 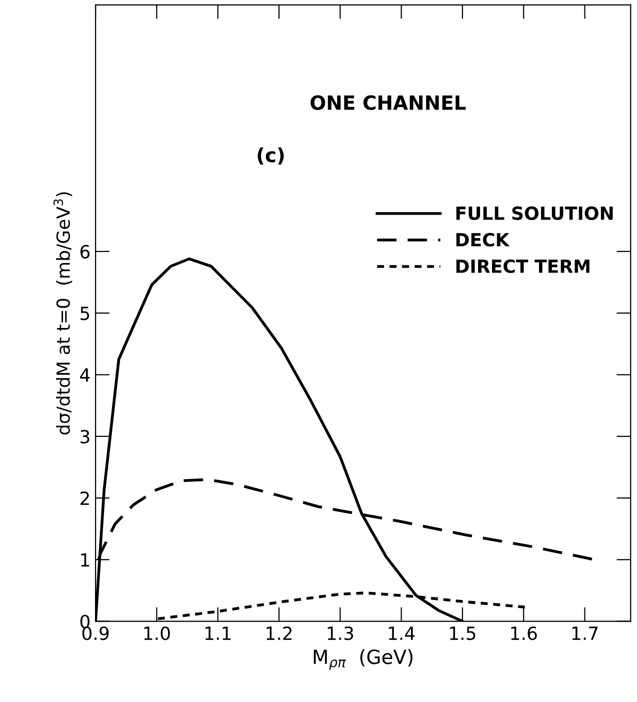 I want to click on x-tick-label: 1.5, so click(x=463, y=633).